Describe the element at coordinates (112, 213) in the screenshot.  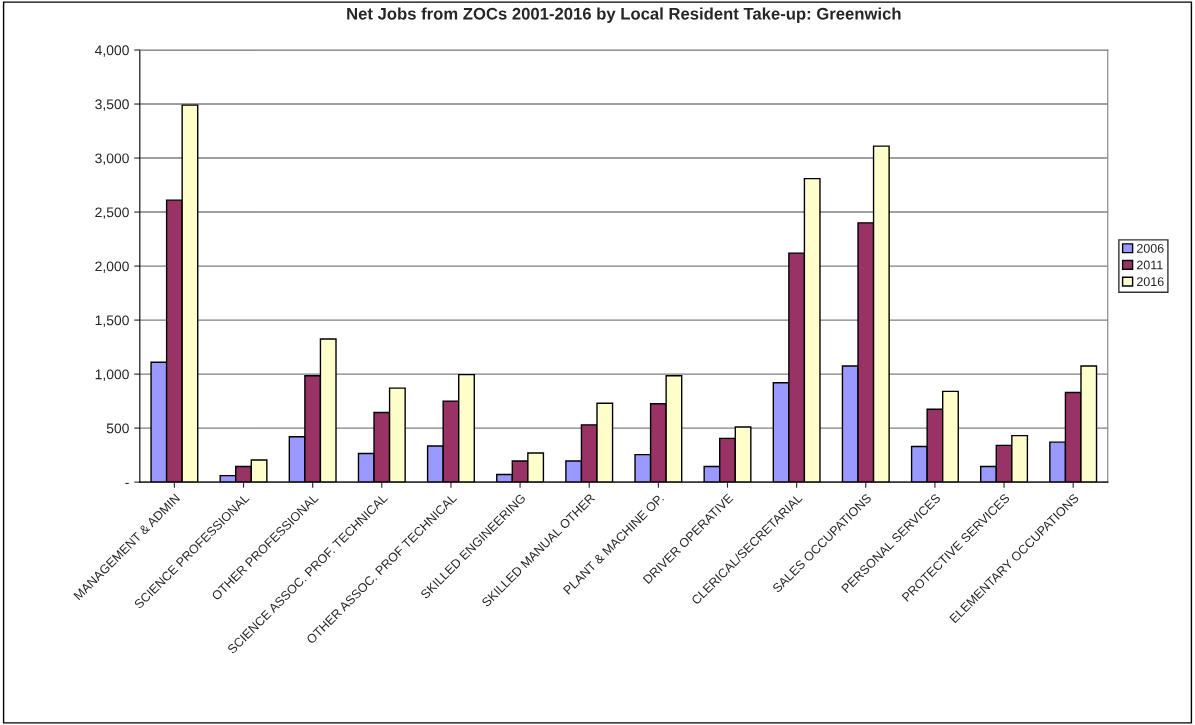
I see `y-tick-label: 2,500` at that location.